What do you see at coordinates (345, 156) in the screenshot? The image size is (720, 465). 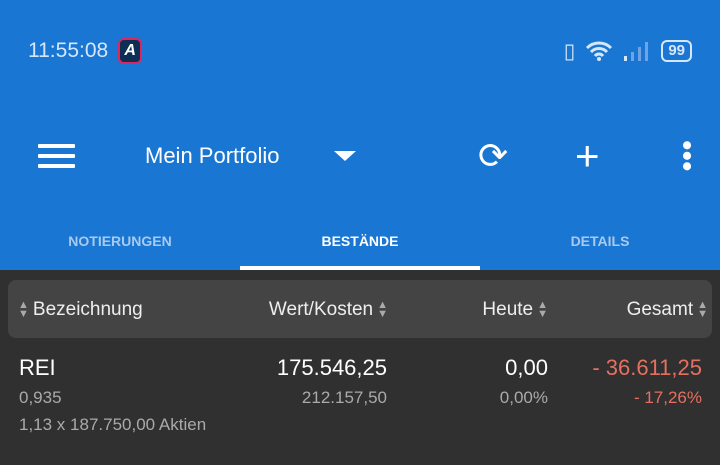 I see `chevron-down-icon` at bounding box center [345, 156].